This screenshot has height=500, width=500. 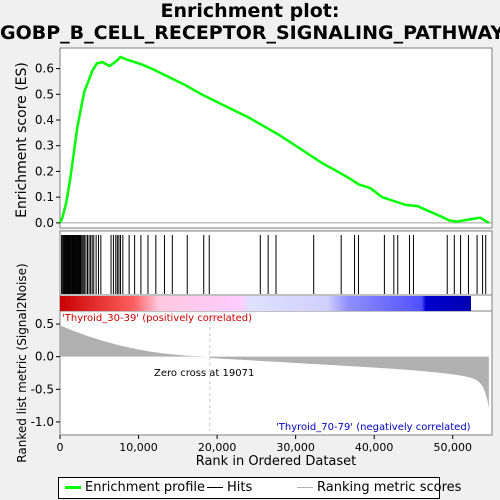 I want to click on metric-y-tick-label: 0.5, so click(x=44, y=324).